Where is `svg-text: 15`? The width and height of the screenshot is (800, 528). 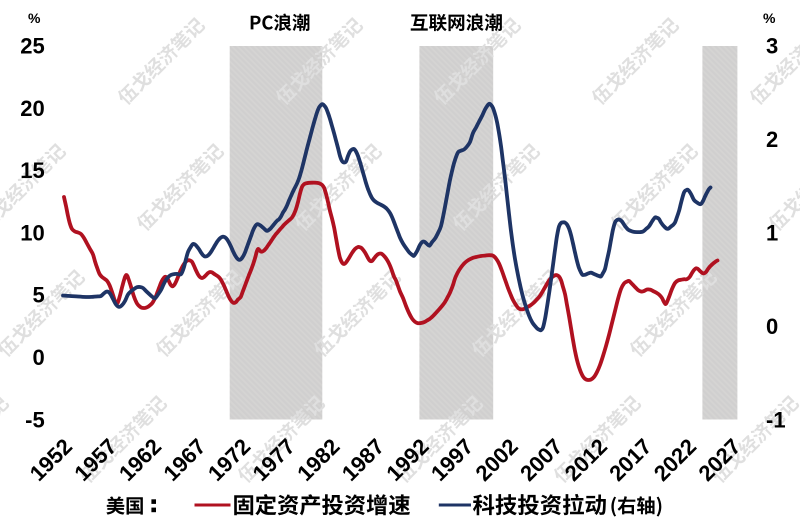
svg-text: 15 is located at coordinates (32, 170).